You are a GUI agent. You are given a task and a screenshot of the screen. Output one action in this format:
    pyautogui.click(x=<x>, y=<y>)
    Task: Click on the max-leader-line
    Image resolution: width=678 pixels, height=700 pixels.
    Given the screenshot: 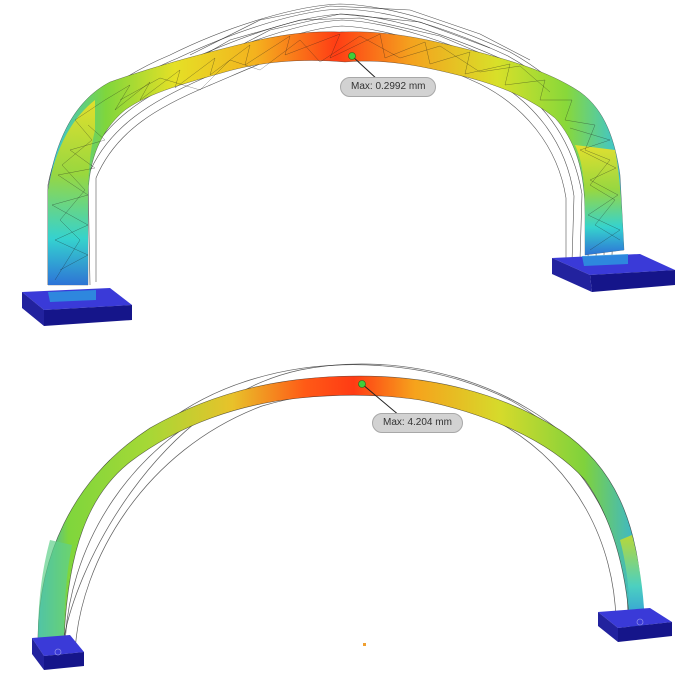 What is the action you would take?
    pyautogui.click(x=365, y=68)
    